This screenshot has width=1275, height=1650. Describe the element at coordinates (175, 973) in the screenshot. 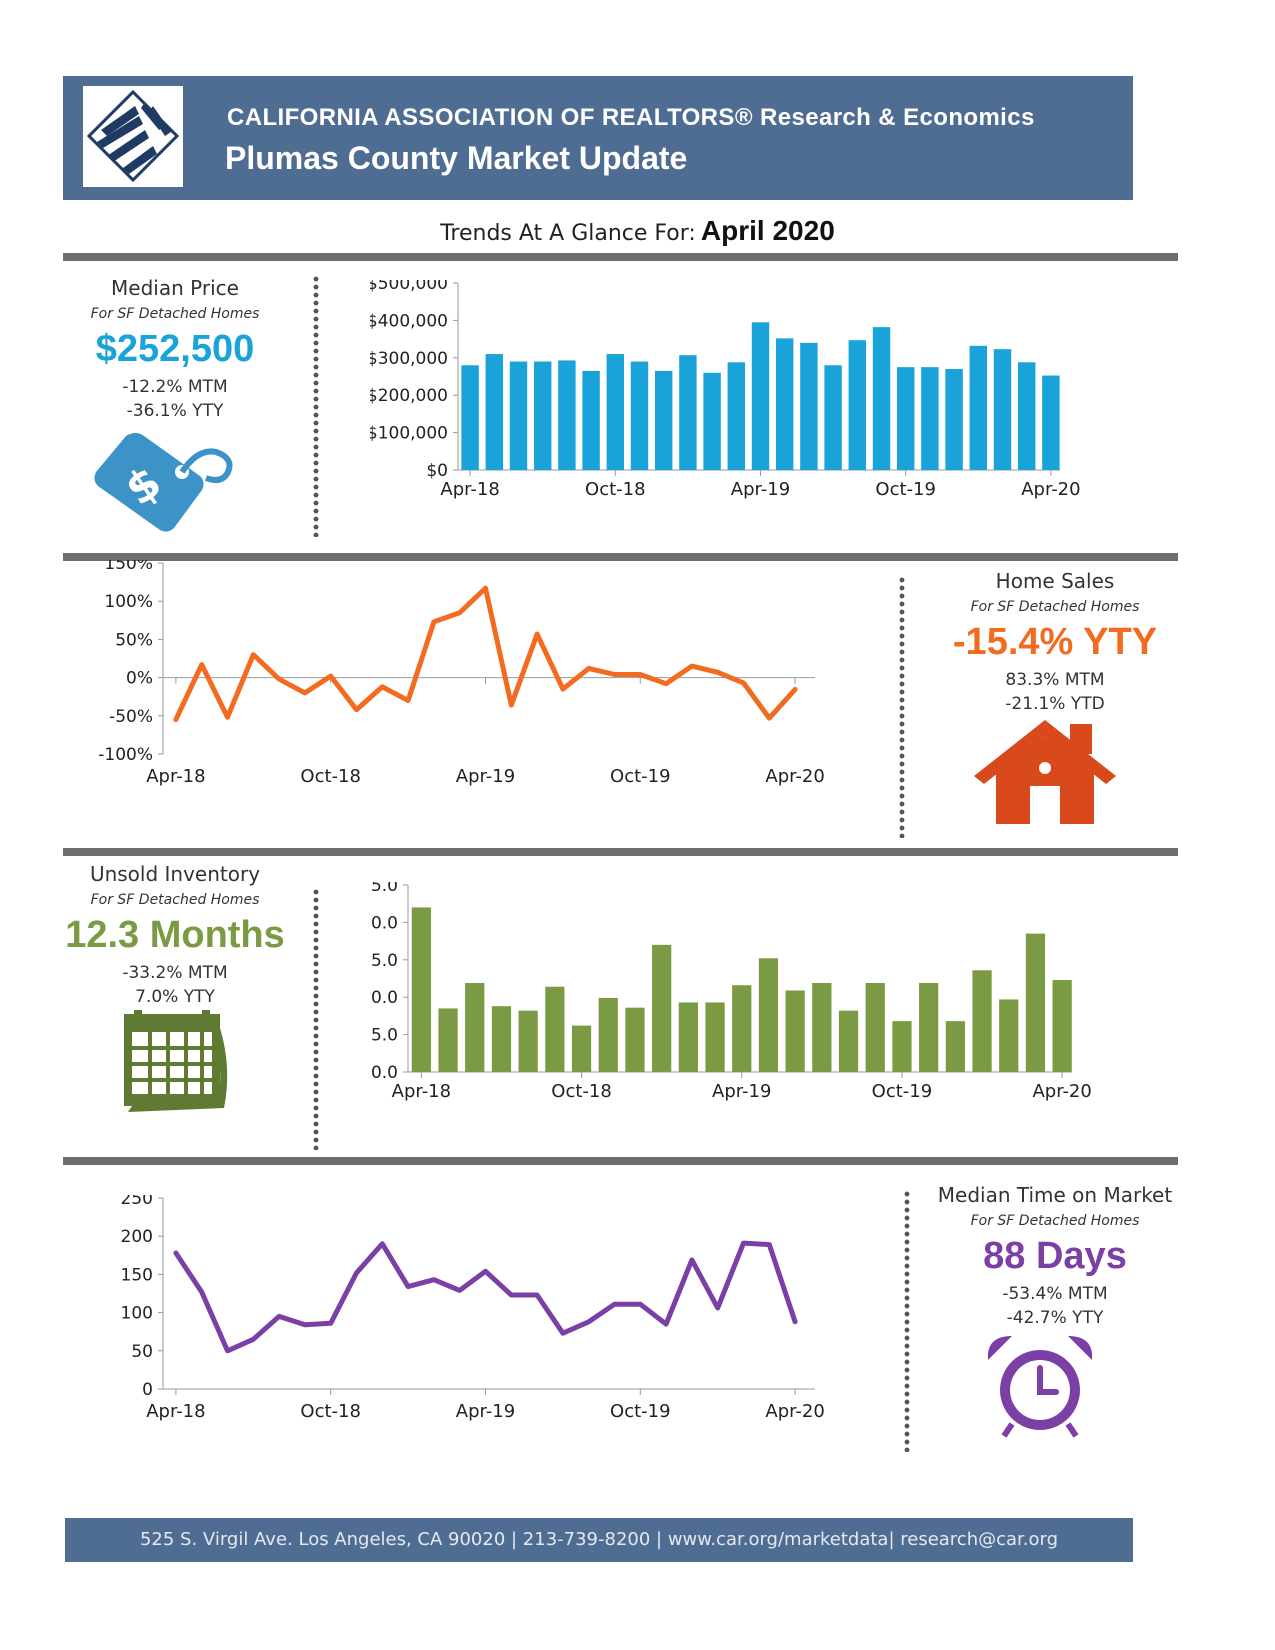

I see `kpi-change-mtm: -33.2% MTM` at that location.